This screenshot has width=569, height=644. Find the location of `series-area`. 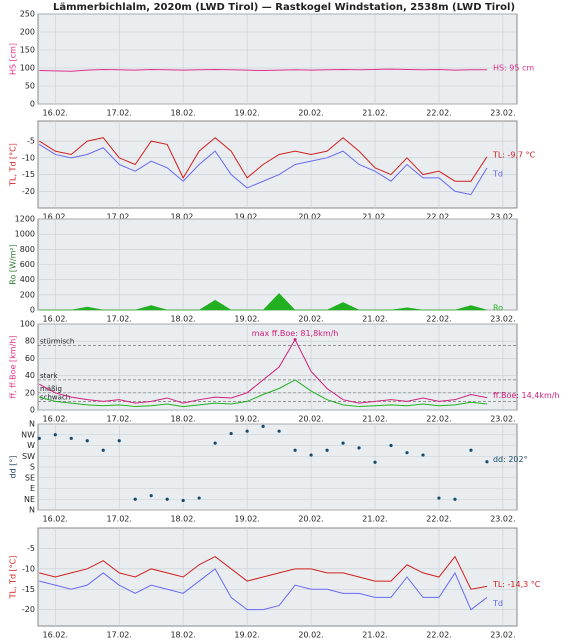

series-area is located at coordinates (263, 301).